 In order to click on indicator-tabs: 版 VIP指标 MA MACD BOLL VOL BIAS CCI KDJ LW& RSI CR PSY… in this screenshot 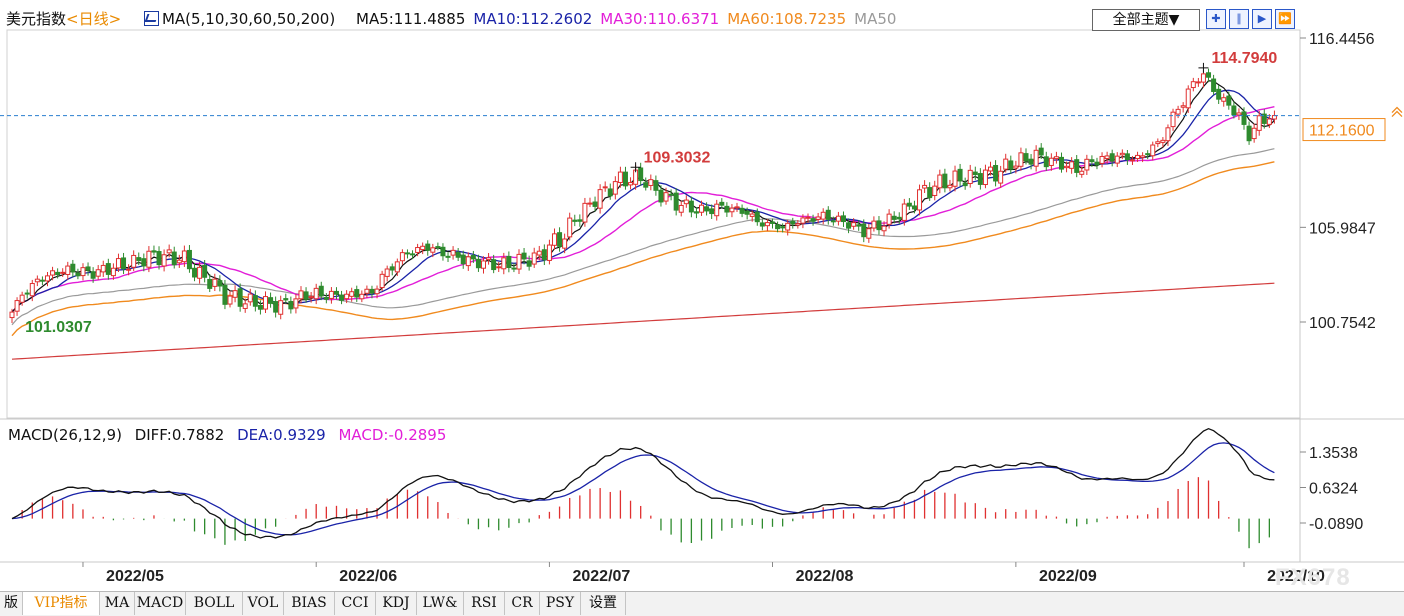, I will do `click(702, 603)`.